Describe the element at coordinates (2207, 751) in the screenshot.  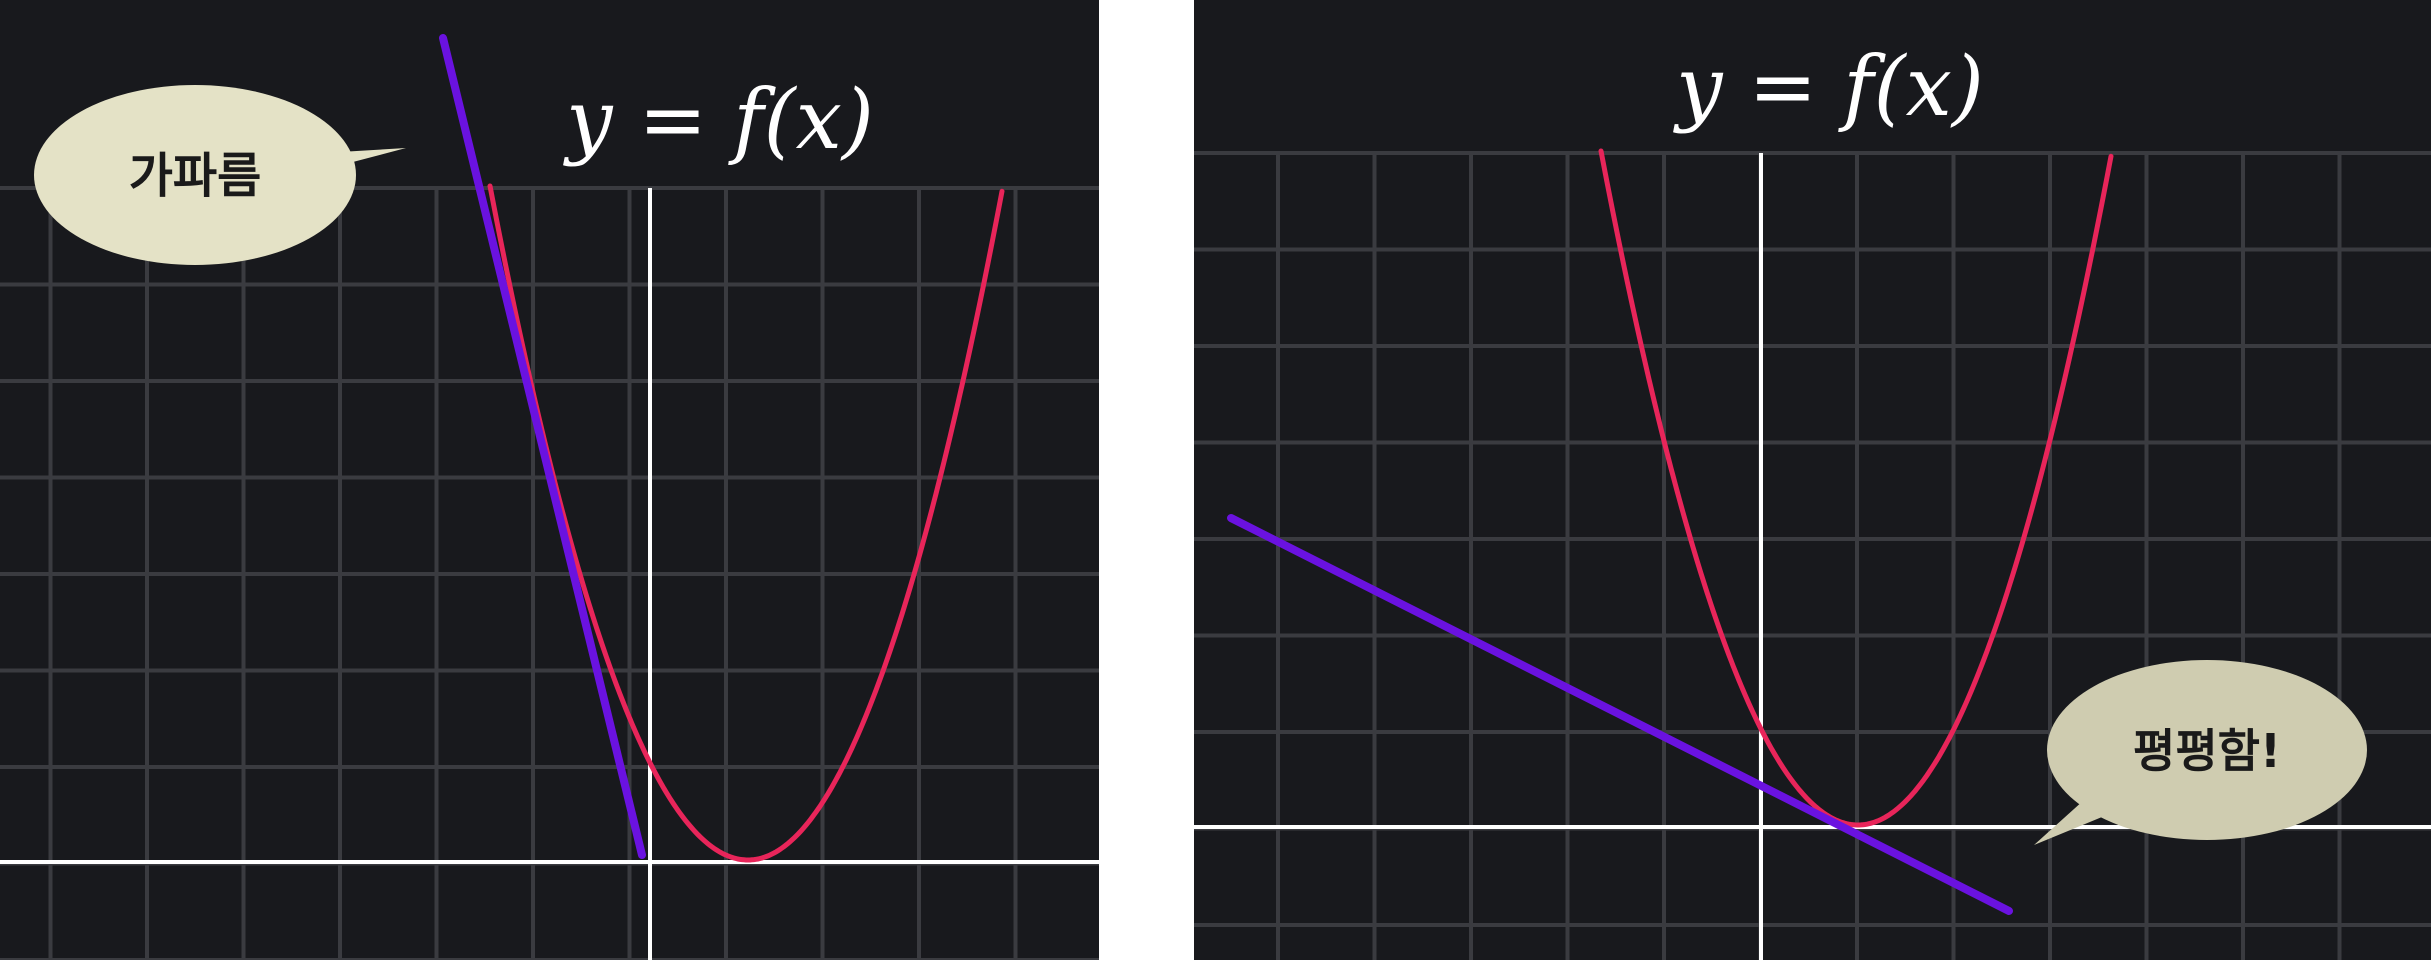
I see `right-bubble-label: 평평함!` at that location.